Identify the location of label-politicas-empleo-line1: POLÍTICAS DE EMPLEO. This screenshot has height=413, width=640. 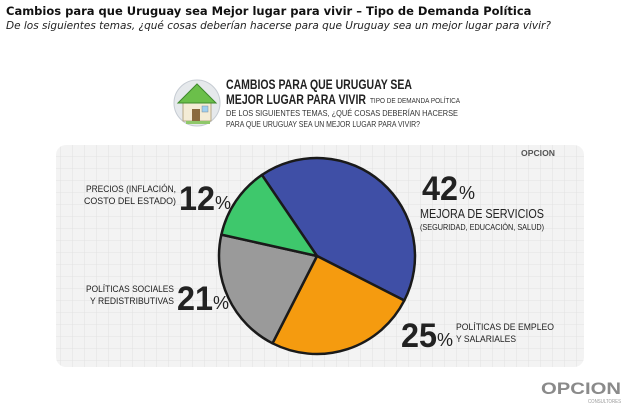
(505, 327).